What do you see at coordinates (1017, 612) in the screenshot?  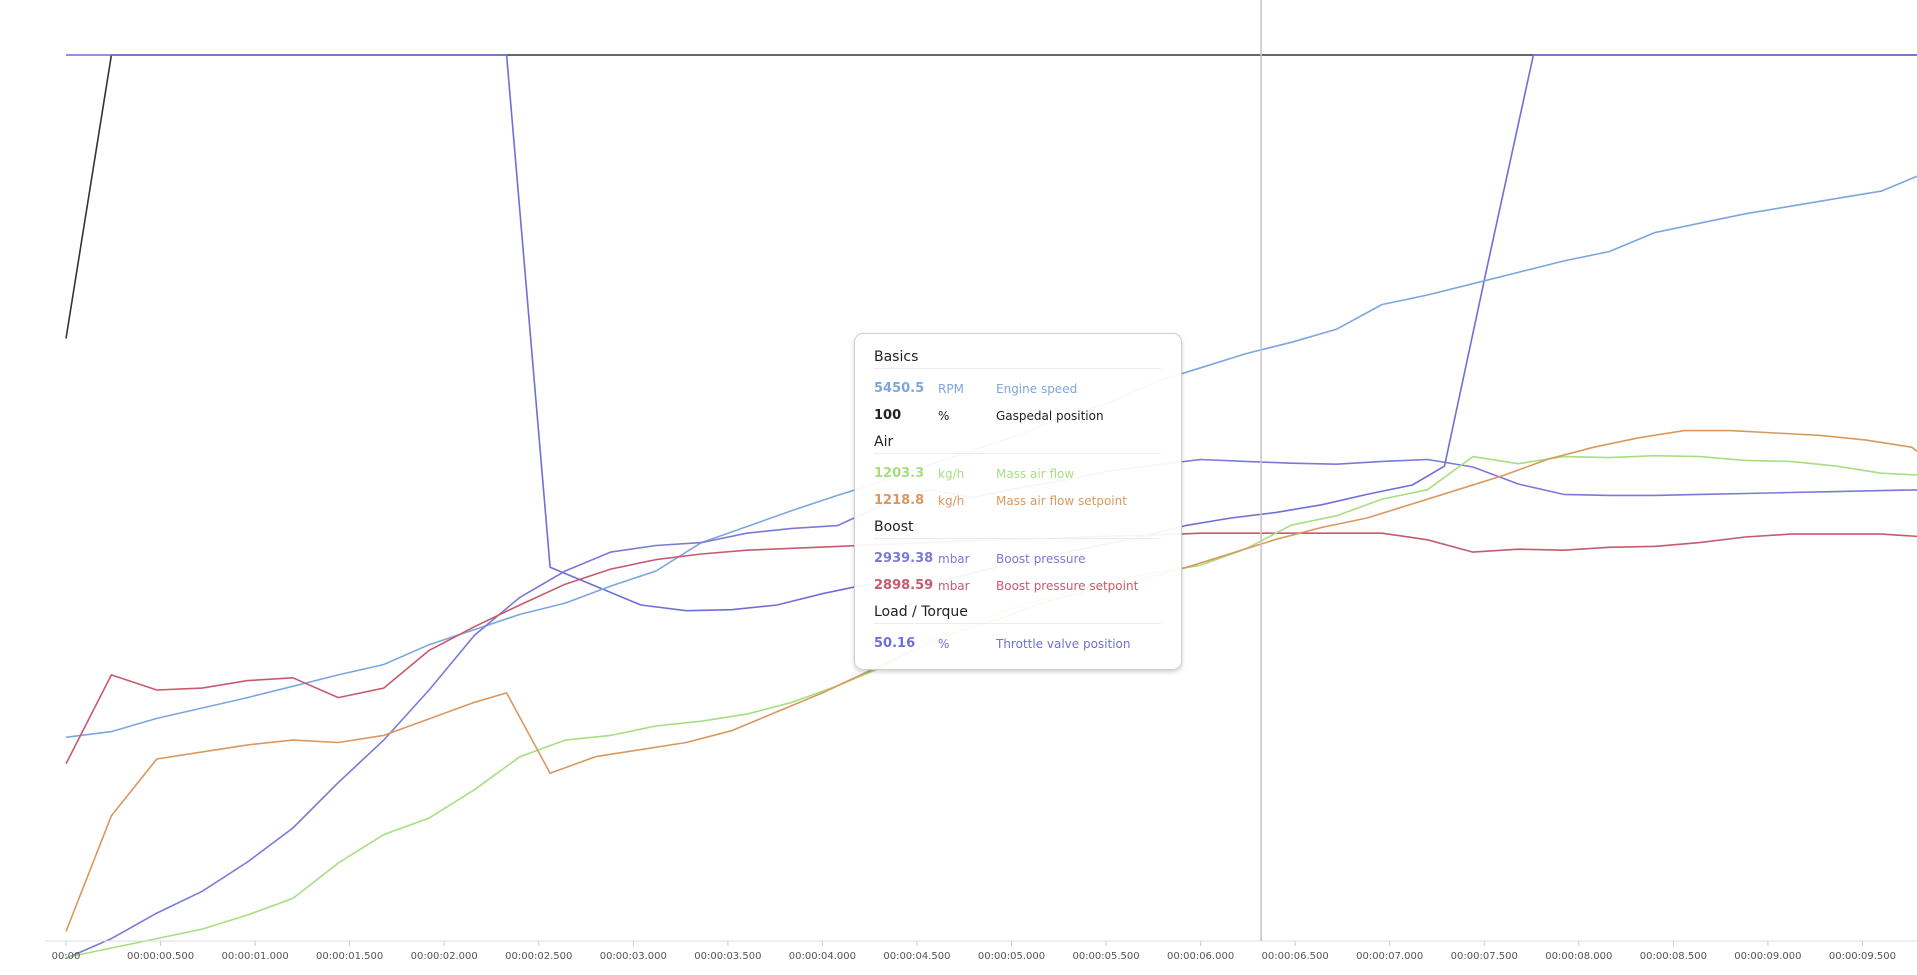 I see `tooltip-group-title: Load / Torque` at bounding box center [1017, 612].